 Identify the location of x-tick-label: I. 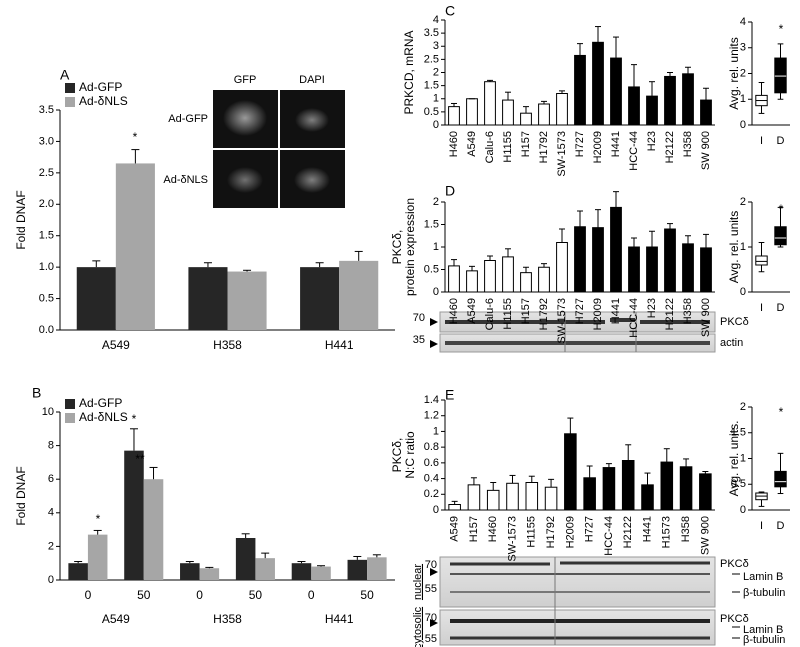
(761, 308).